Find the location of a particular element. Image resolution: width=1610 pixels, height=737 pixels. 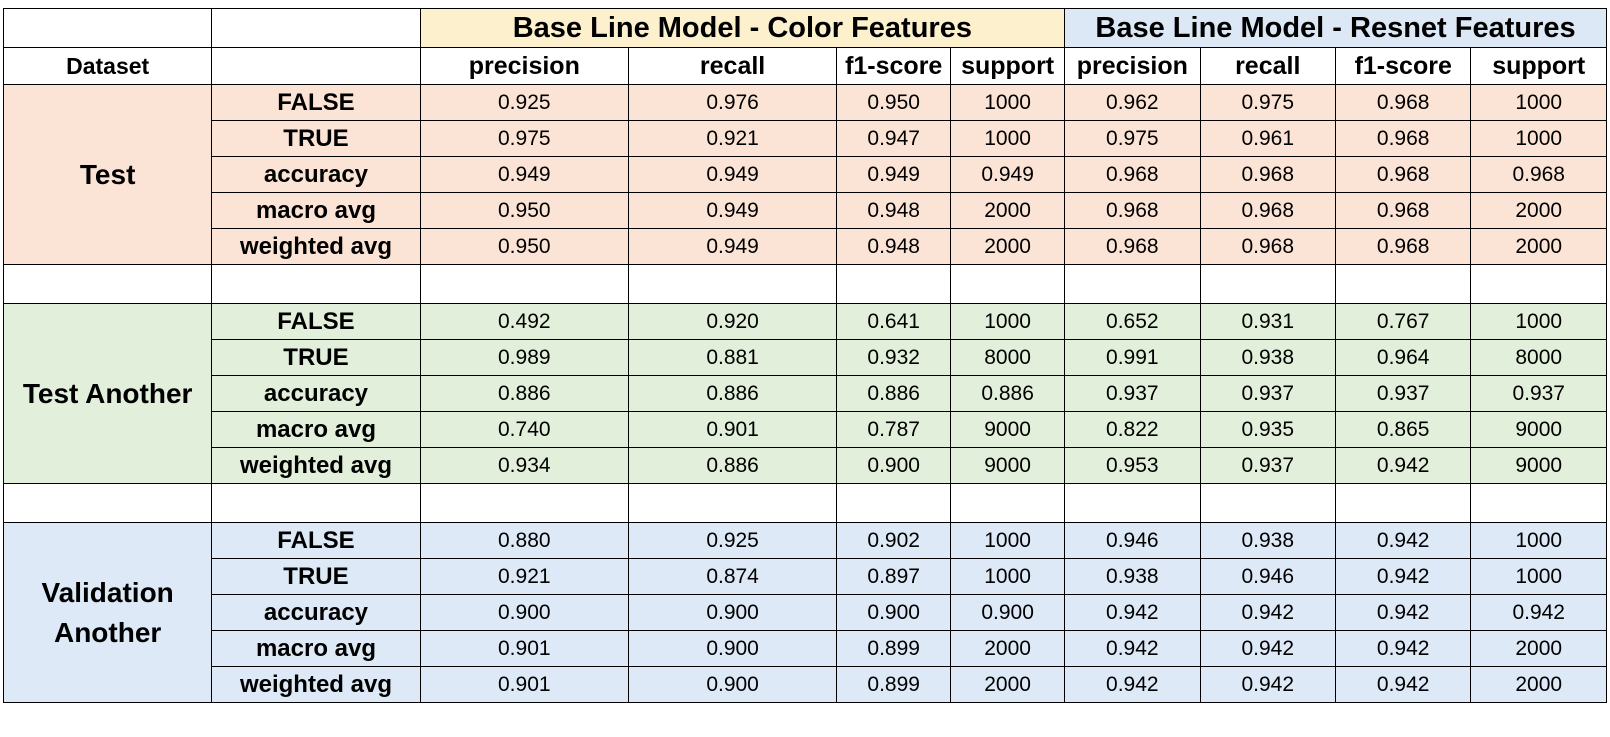

color-recall-cell: 0.900 is located at coordinates (732, 684).